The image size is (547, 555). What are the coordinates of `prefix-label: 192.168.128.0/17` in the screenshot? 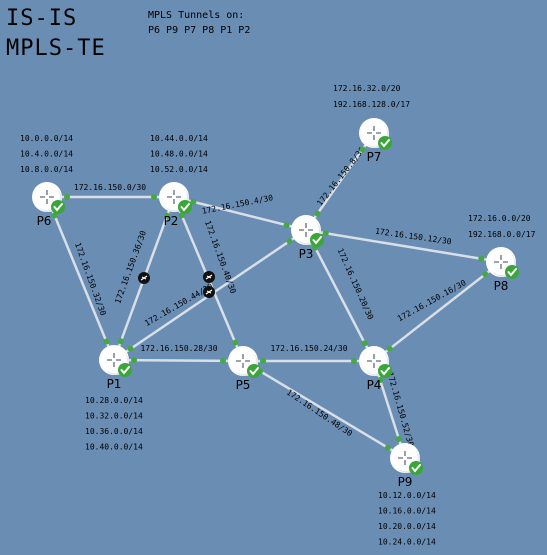 It's located at (371, 104).